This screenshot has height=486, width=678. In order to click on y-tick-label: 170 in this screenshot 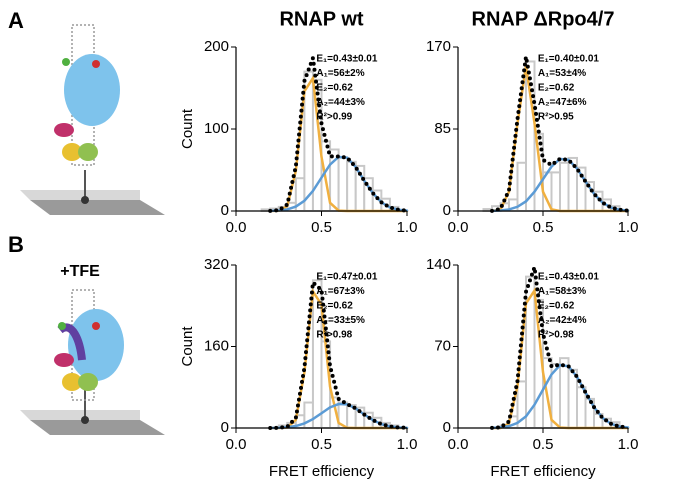, I will do `click(438, 46)`.